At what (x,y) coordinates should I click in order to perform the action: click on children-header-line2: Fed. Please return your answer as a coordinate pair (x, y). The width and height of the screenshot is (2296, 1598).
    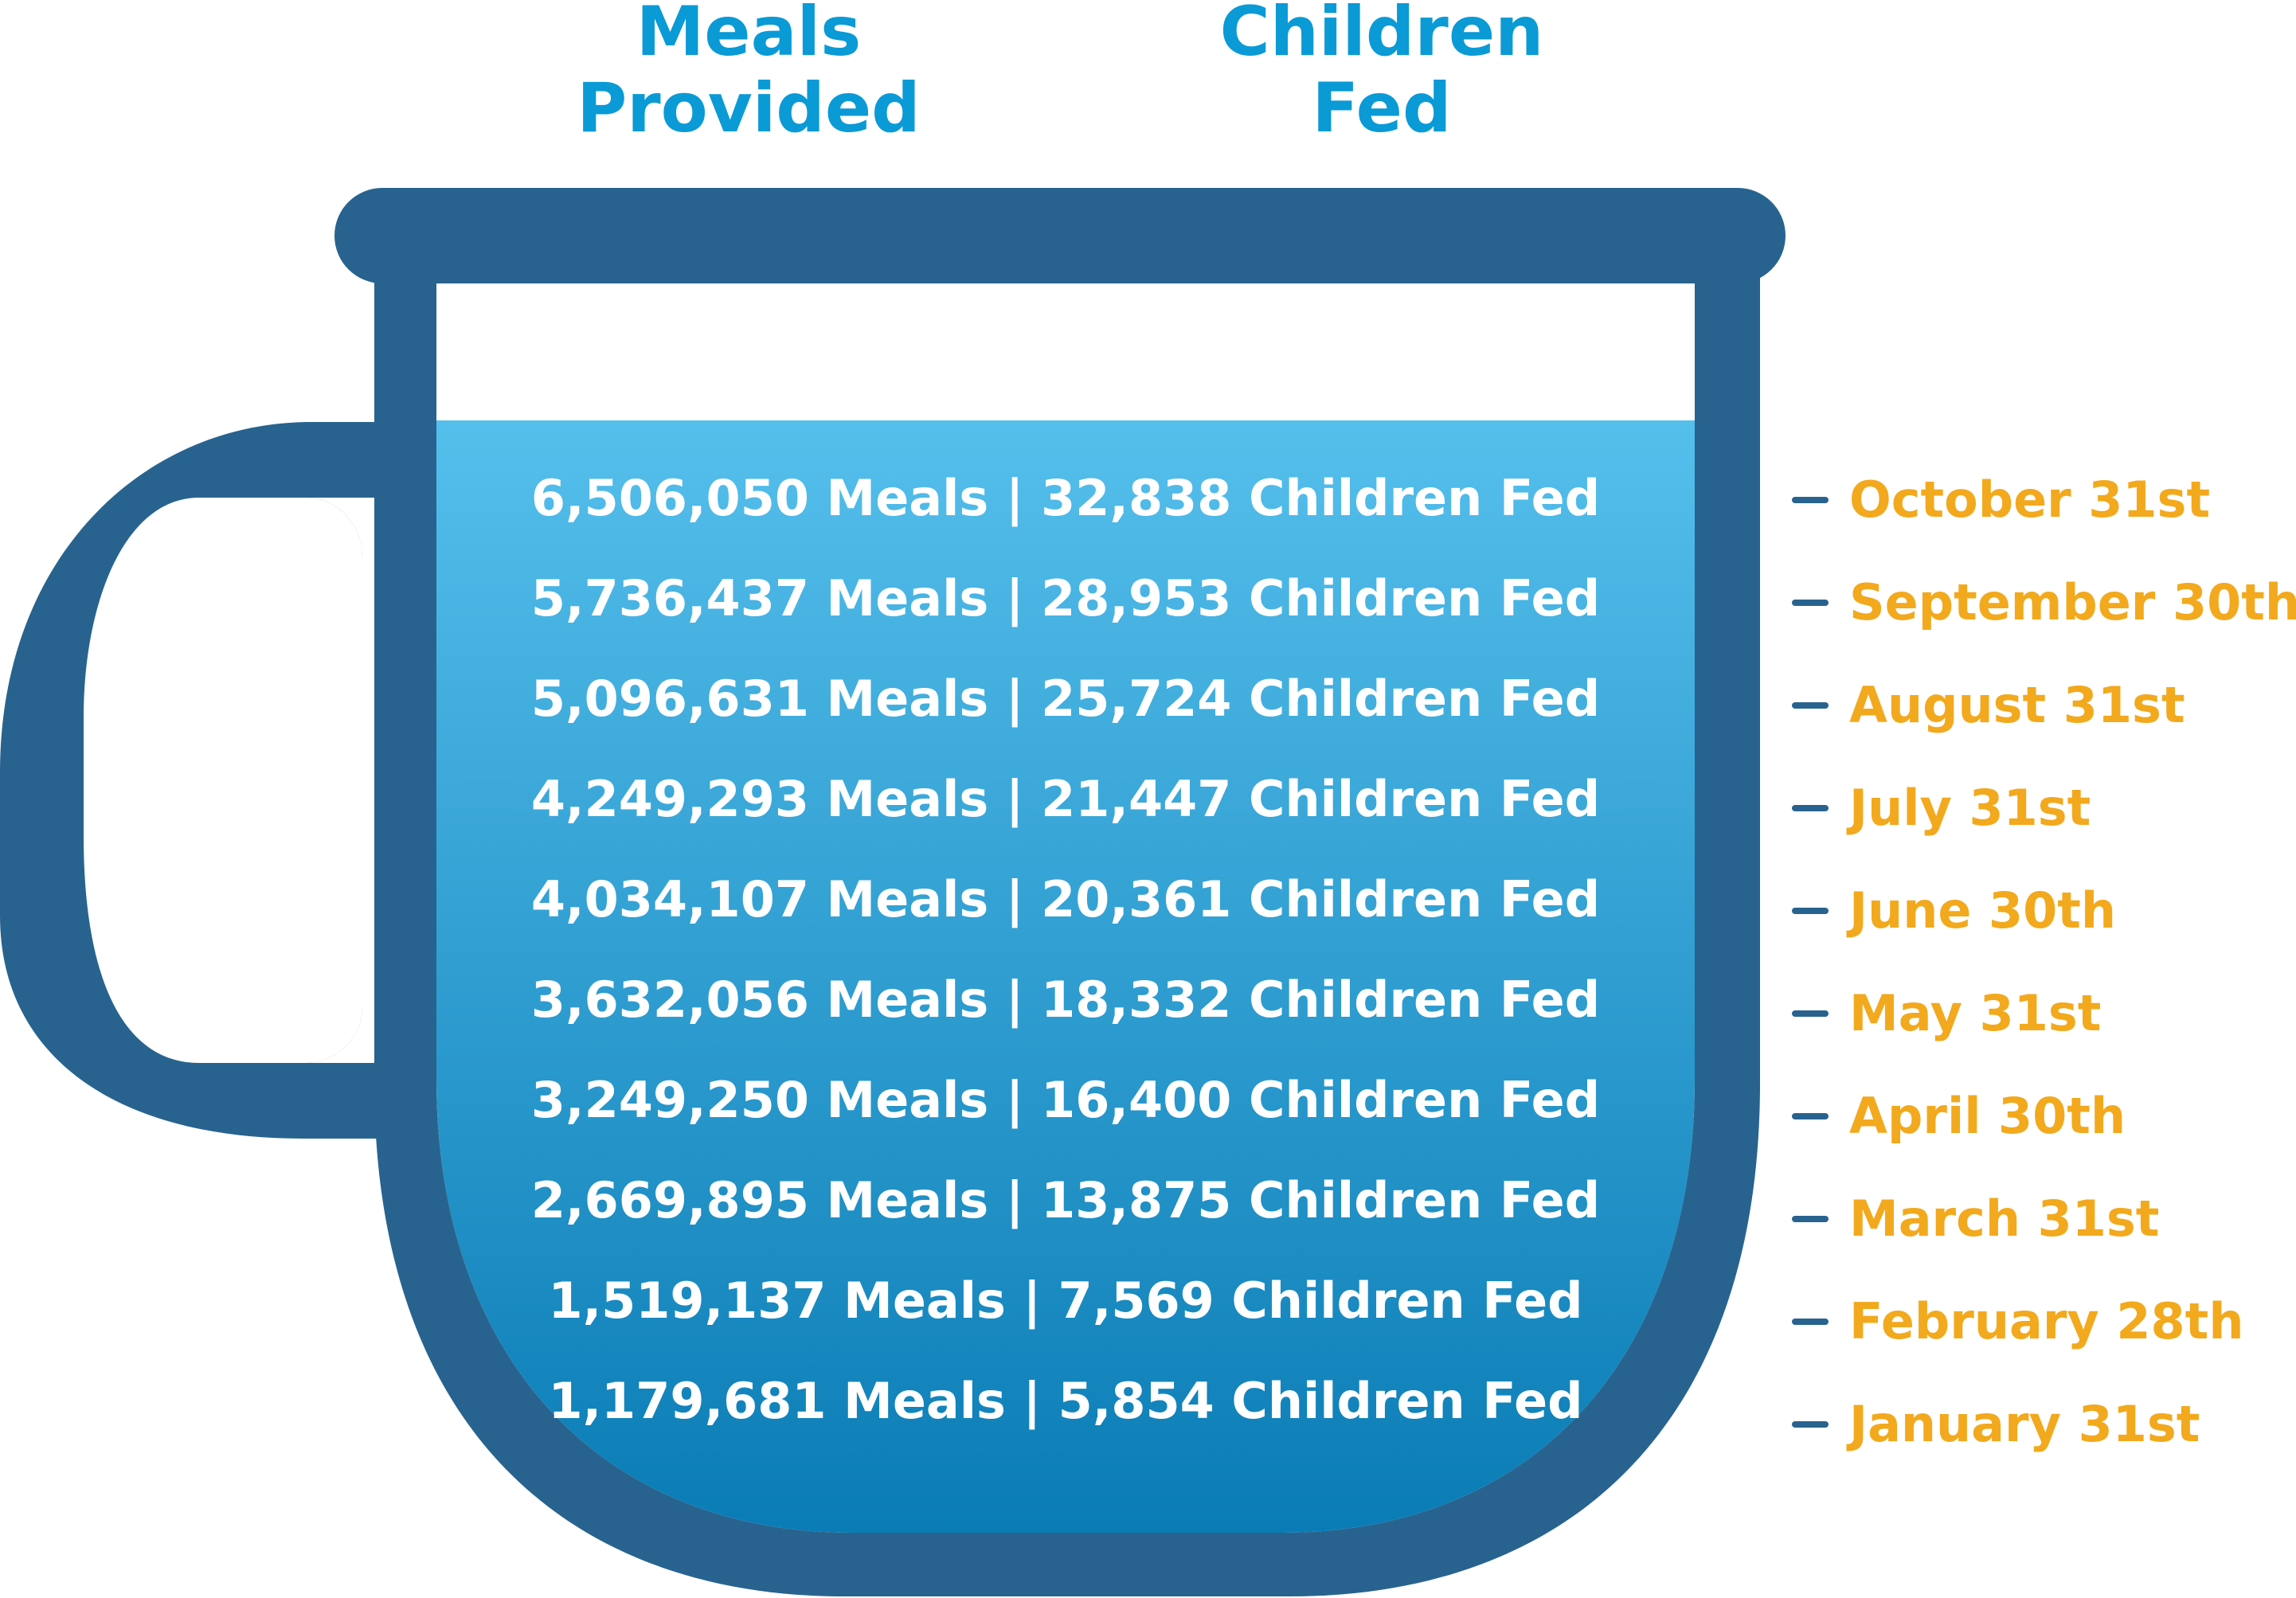
    Looking at the image, I should click on (1382, 108).